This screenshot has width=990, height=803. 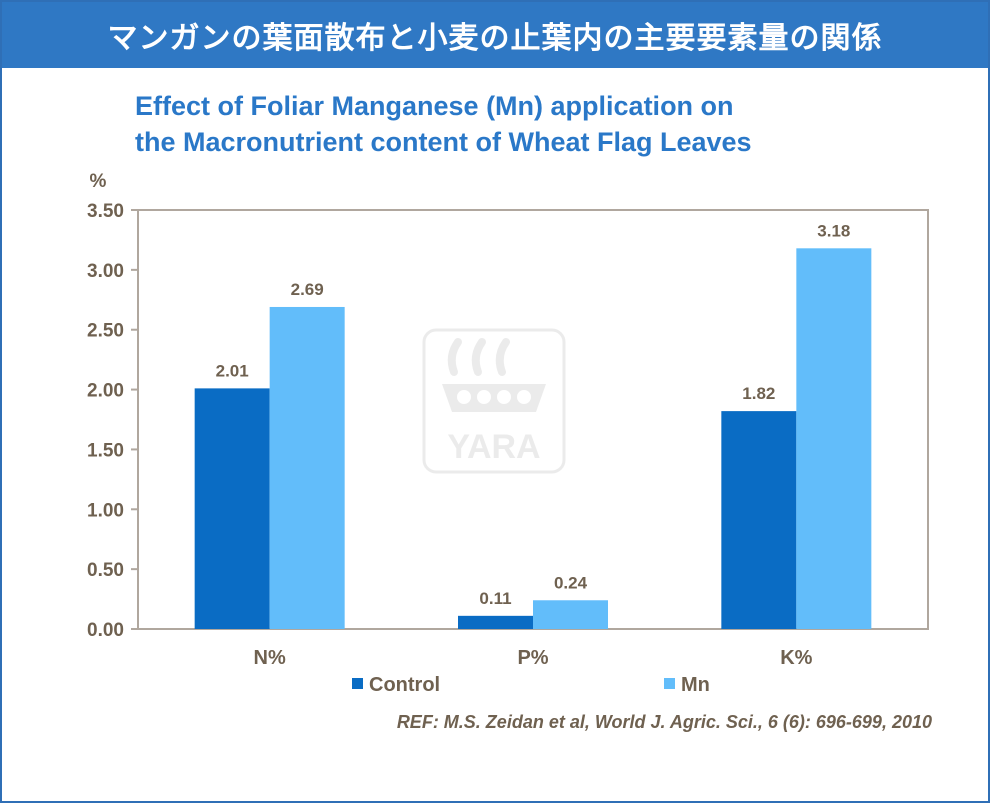 What do you see at coordinates (495, 598) in the screenshot?
I see `data-label: 0.11` at bounding box center [495, 598].